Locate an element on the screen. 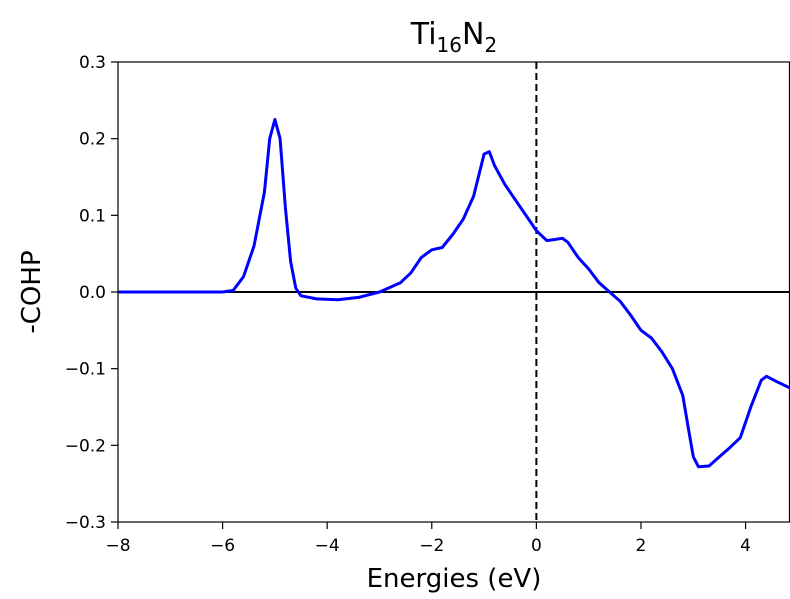 This screenshot has width=790, height=599. title-part: 16 is located at coordinates (449, 45).